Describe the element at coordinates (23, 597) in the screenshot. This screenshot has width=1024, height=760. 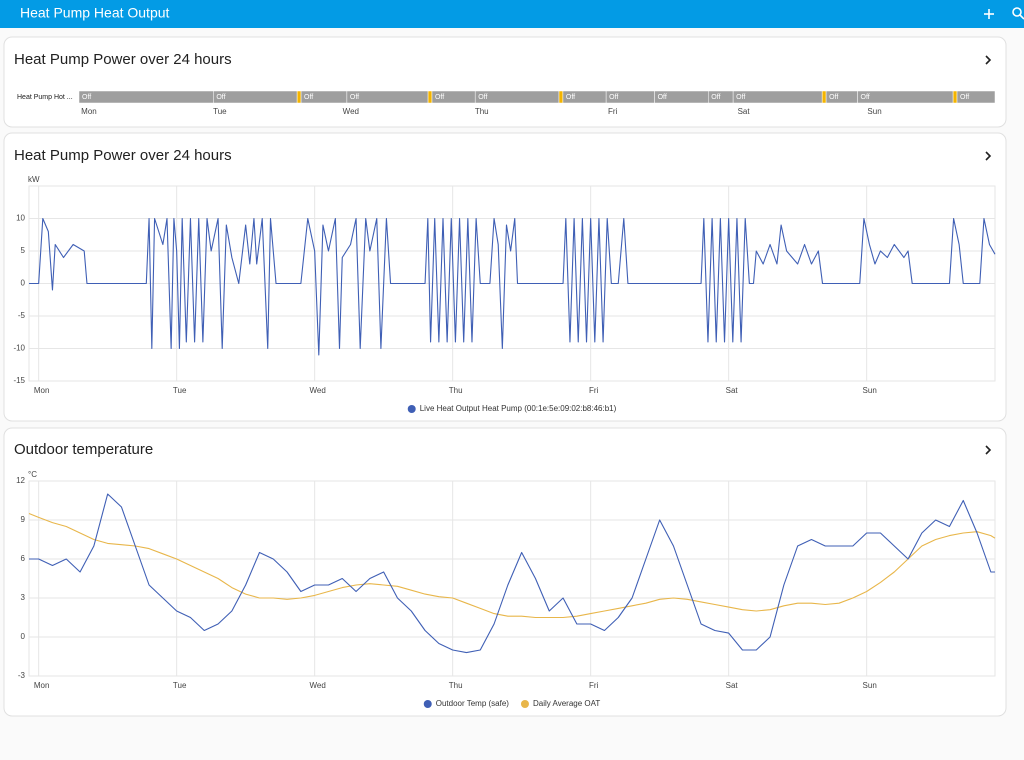
I see `y-tick-label: 3` at that location.